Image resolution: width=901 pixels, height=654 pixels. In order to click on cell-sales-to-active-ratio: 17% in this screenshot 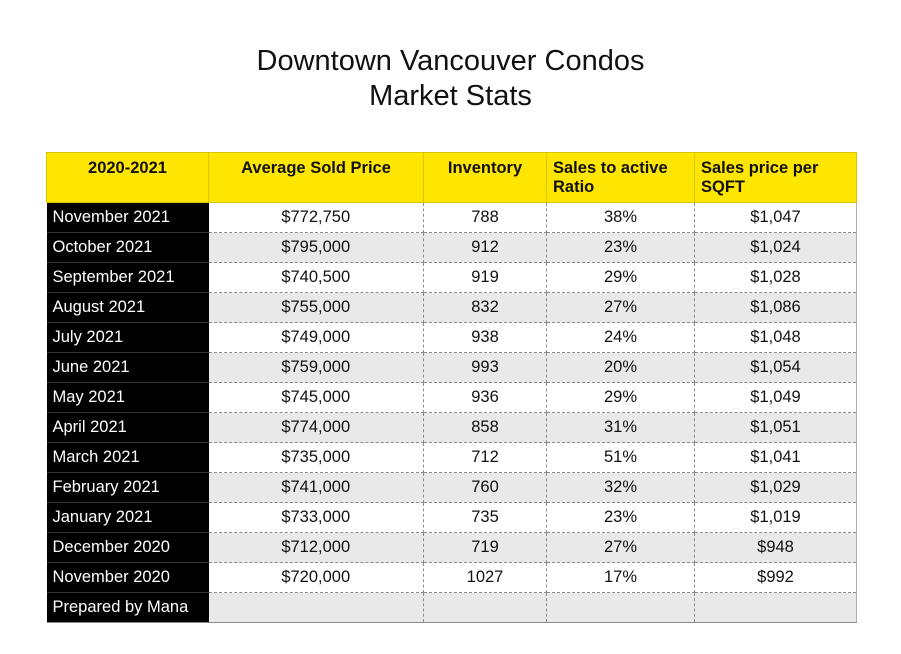, I will do `click(620, 577)`.